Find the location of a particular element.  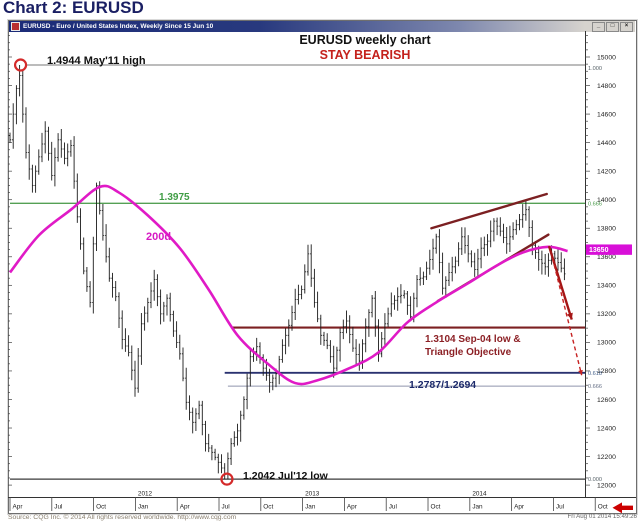

y-axis-label: 13800 is located at coordinates (606, 229).